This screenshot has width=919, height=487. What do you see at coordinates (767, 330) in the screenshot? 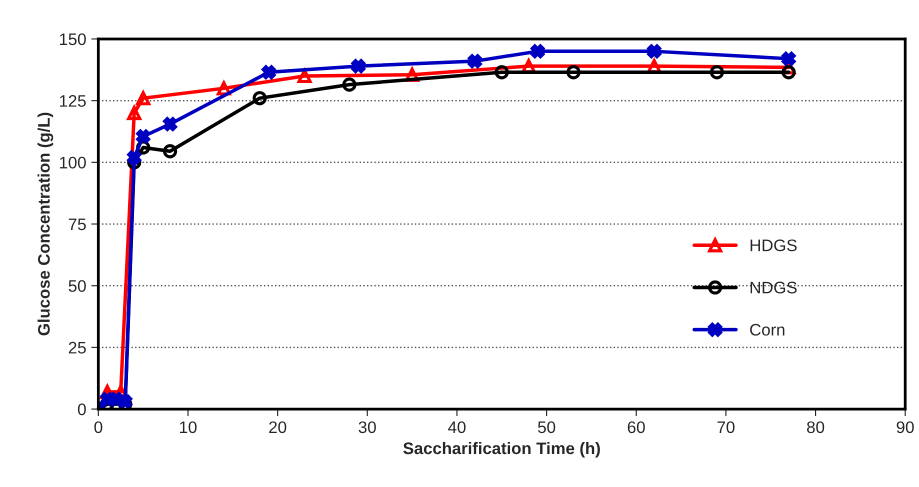
I see `legend-label: Corn` at bounding box center [767, 330].